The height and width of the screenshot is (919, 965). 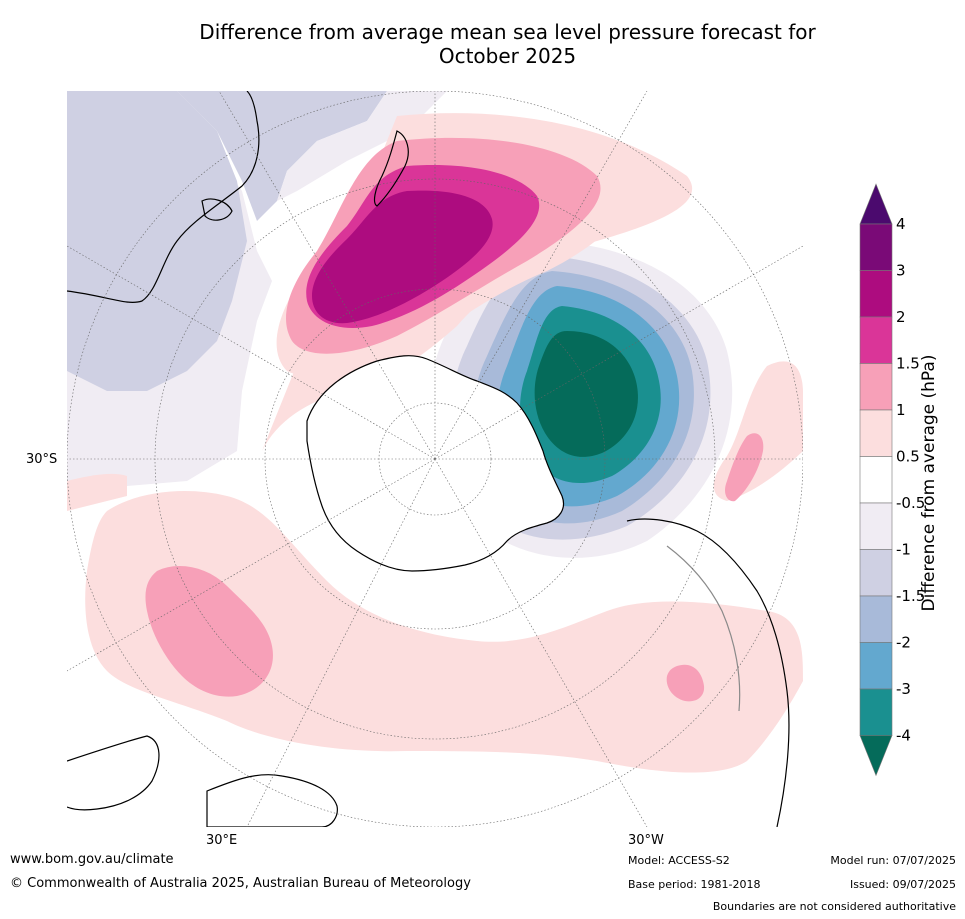 What do you see at coordinates (272, 800) in the screenshot?
I see `madagascar-coastline` at bounding box center [272, 800].